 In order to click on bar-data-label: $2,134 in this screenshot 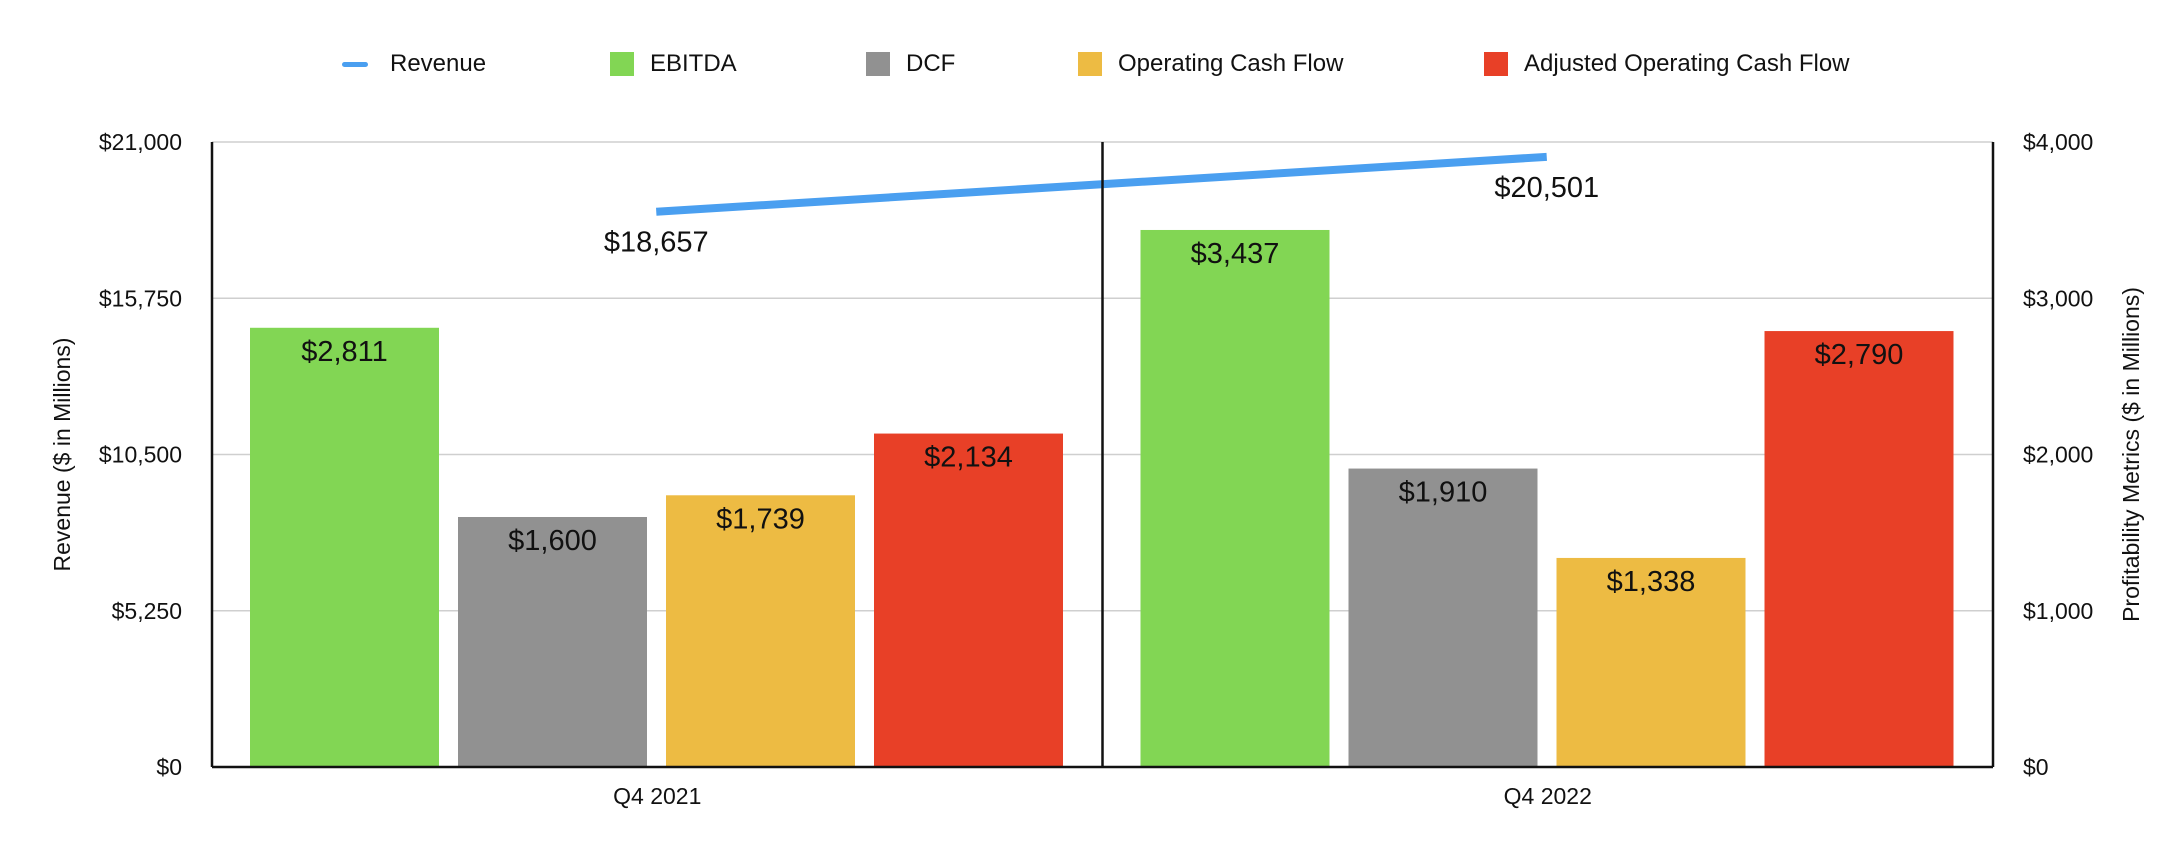, I will do `click(968, 458)`.